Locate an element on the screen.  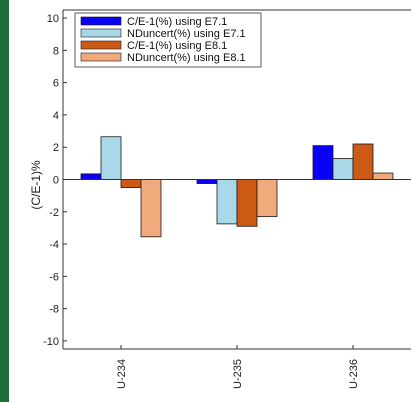
y-tick-label: 10 is located at coordinates (53, 19).